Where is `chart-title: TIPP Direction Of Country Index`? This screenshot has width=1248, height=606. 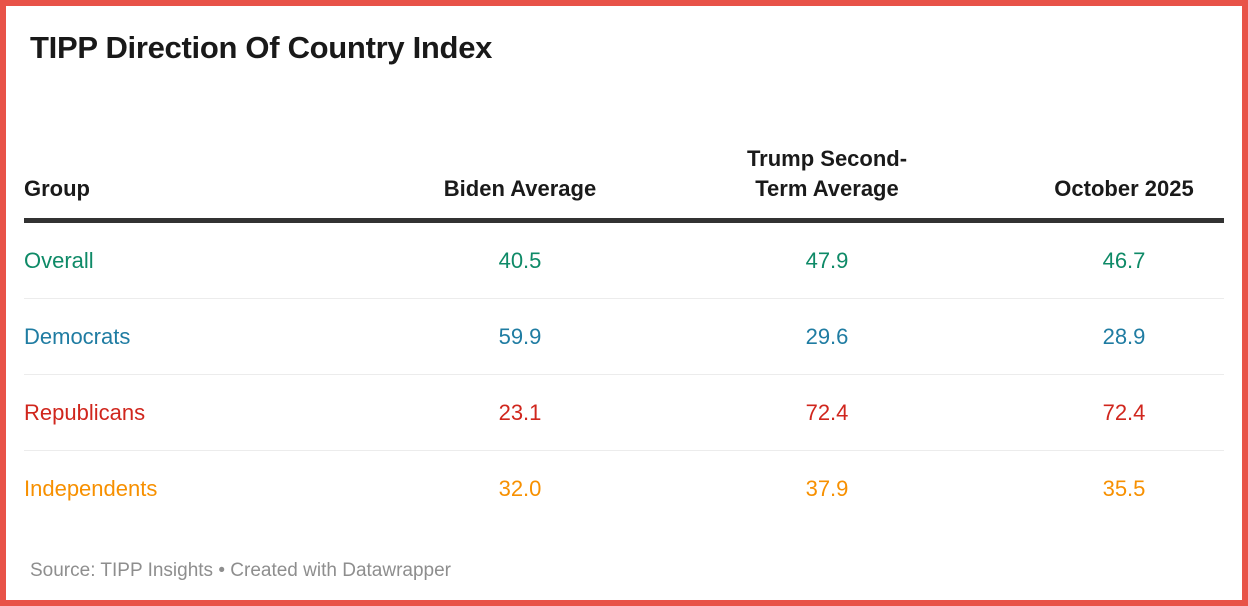
chart-title: TIPP Direction Of Country Index is located at coordinates (261, 47).